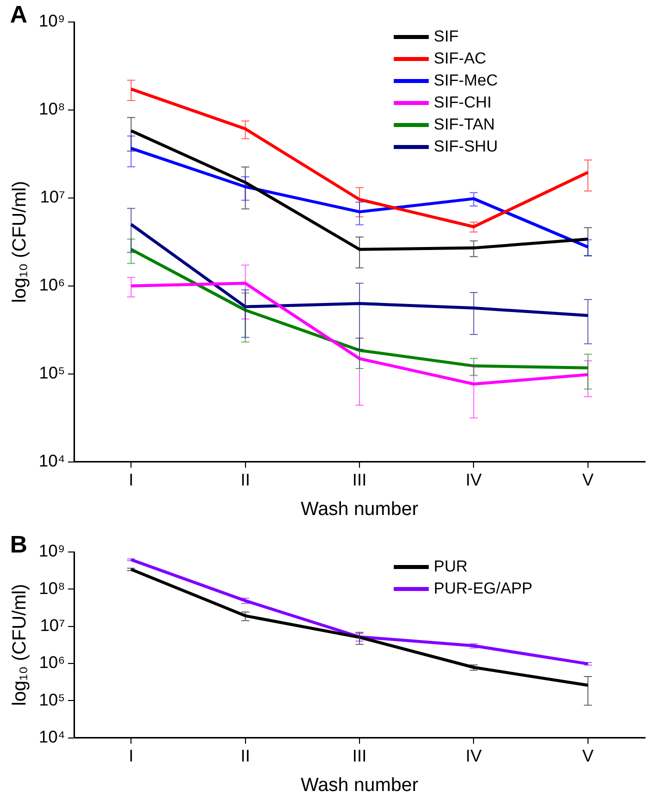  I want to click on chart-title: B, so click(19, 545).